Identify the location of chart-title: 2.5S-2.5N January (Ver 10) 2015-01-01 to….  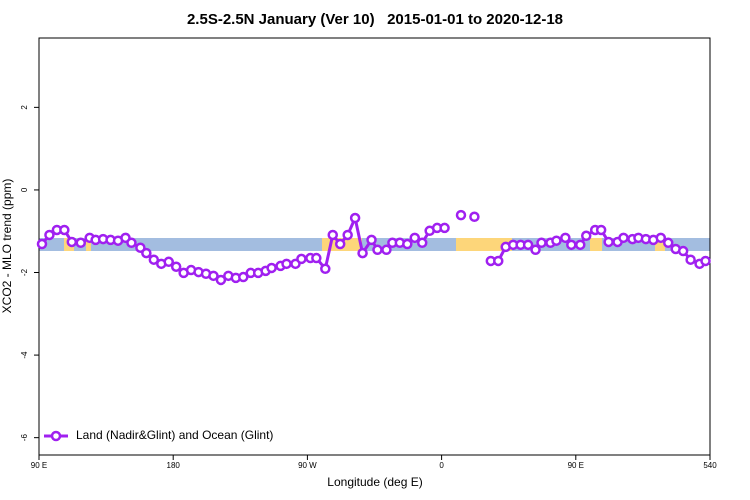
(375, 19).